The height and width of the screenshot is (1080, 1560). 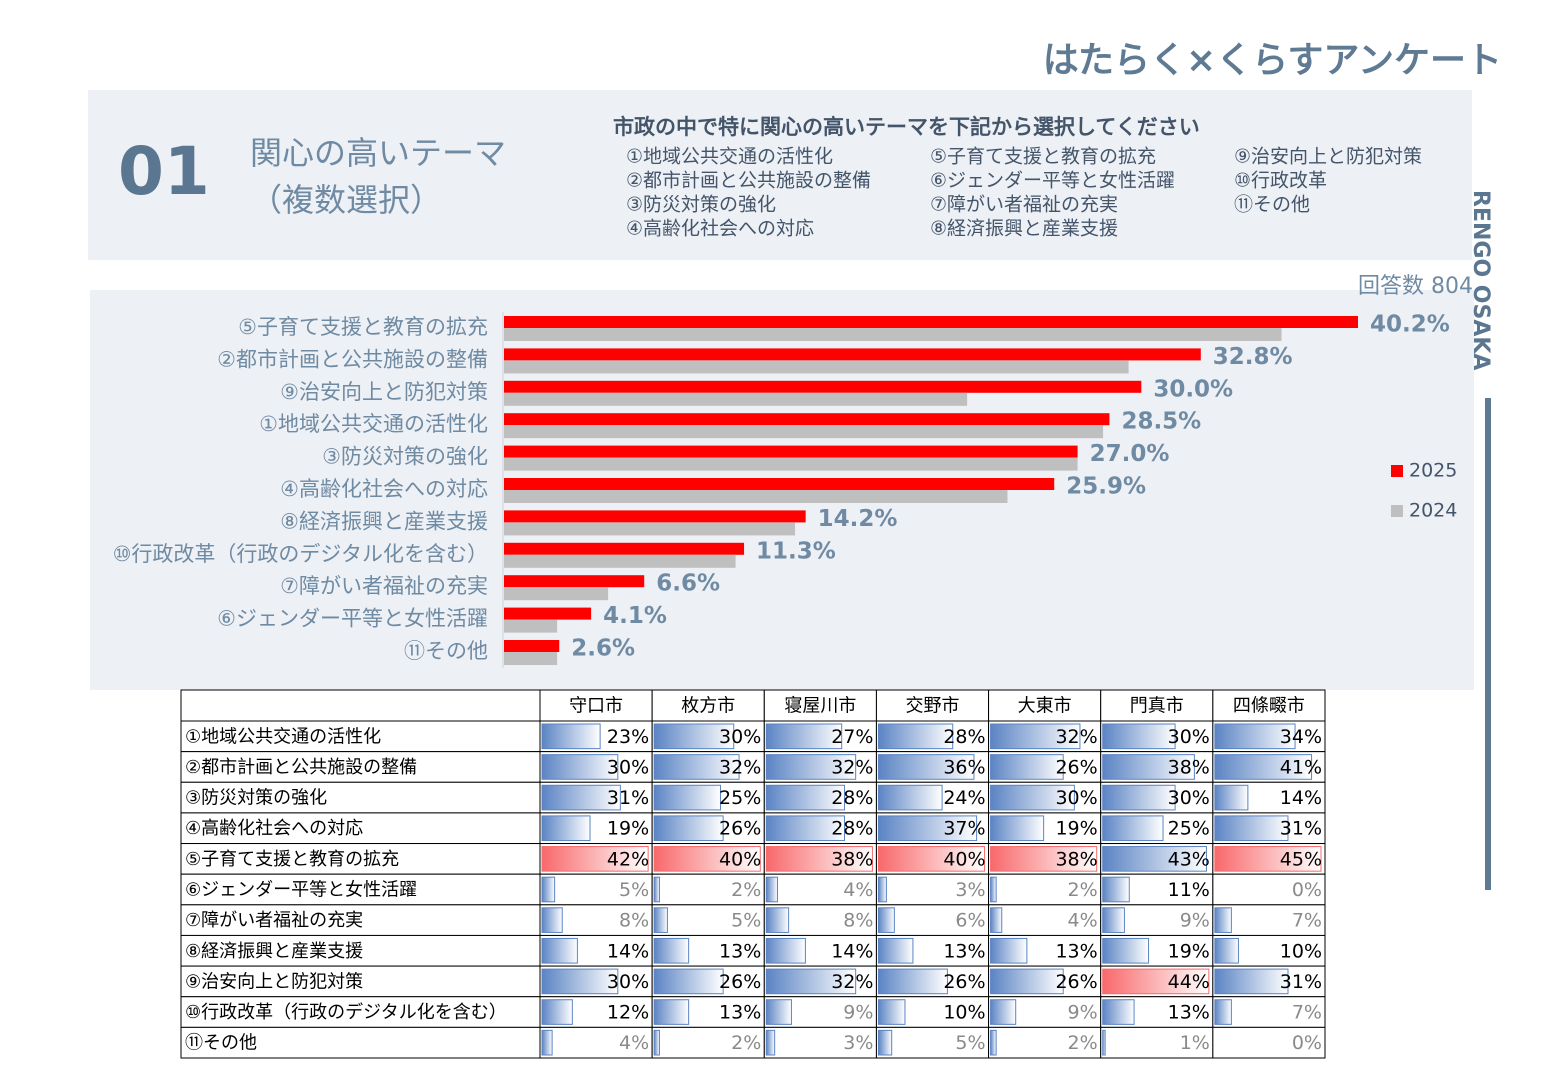 What do you see at coordinates (274, 951) in the screenshot?
I see `row-label: ⑧経済振興と産業支援` at bounding box center [274, 951].